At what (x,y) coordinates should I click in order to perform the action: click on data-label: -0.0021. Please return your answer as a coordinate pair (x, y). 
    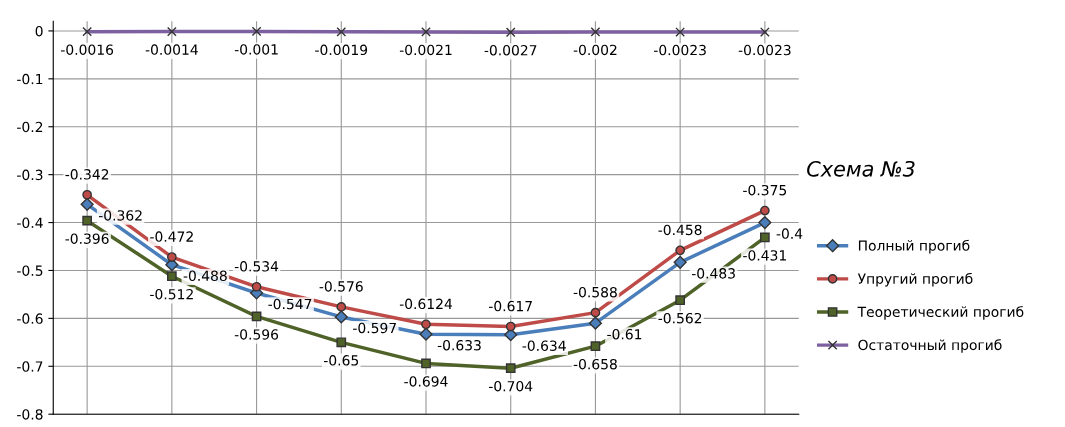
    Looking at the image, I should click on (425, 50).